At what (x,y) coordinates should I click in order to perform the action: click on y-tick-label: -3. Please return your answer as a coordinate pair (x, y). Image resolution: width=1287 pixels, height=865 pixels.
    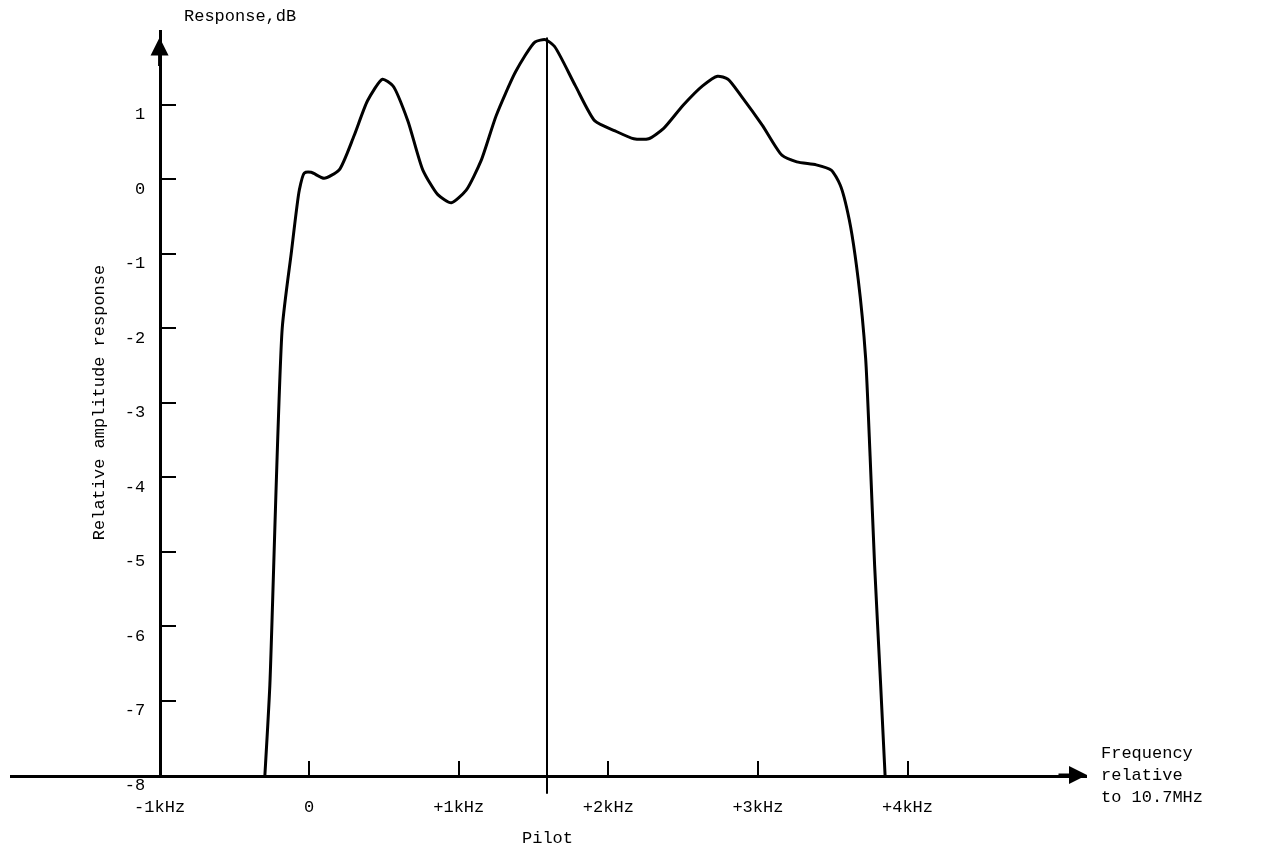
    Looking at the image, I should click on (135, 413).